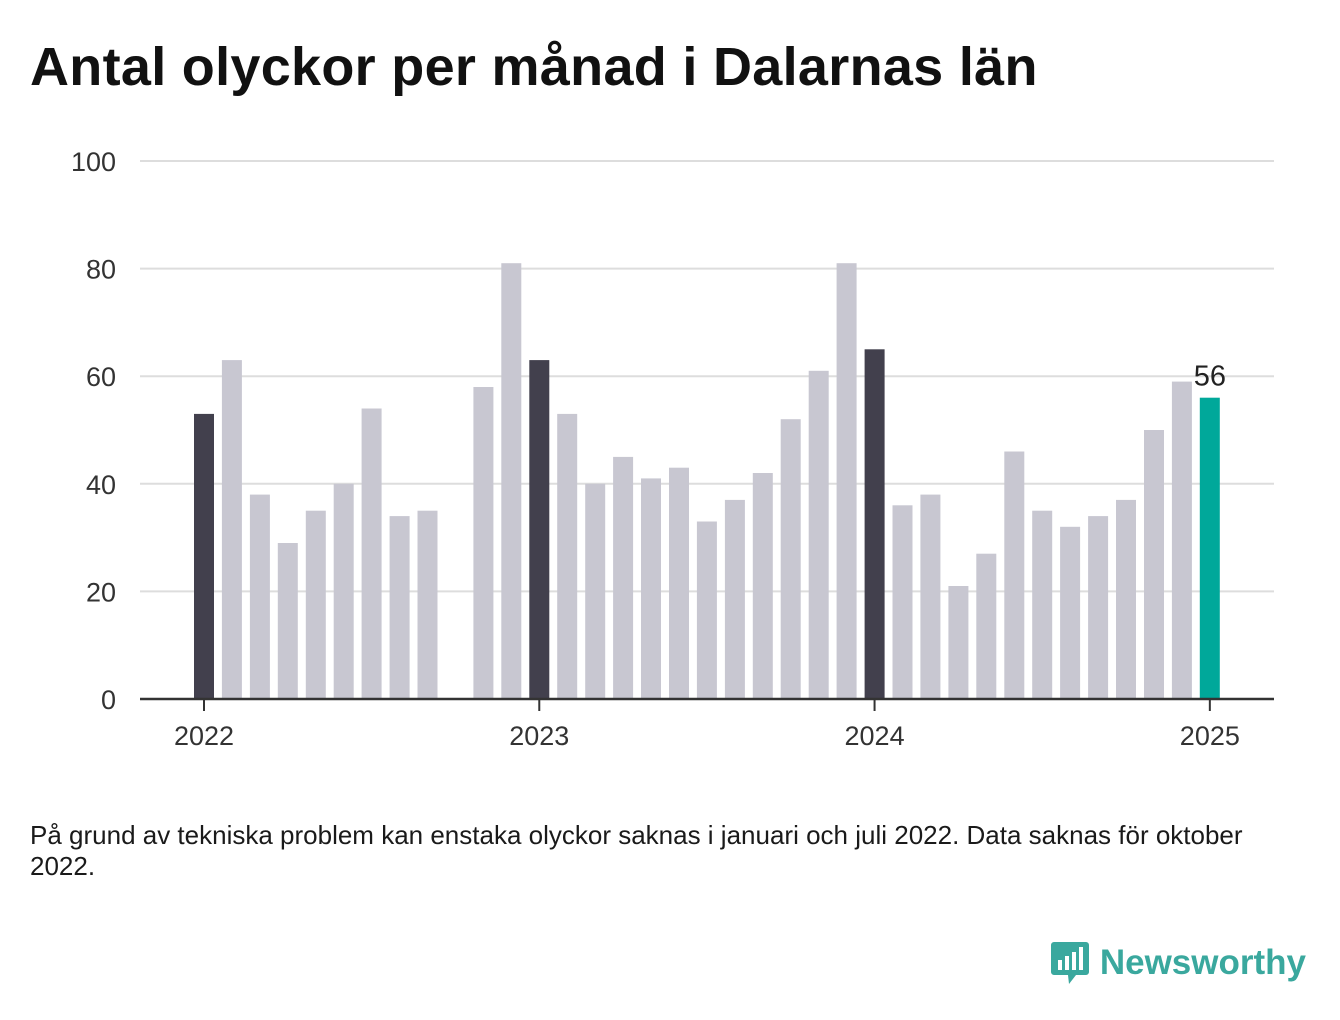 The height and width of the screenshot is (1020, 1340). Describe the element at coordinates (204, 736) in the screenshot. I see `x-tick-label: 2022` at that location.